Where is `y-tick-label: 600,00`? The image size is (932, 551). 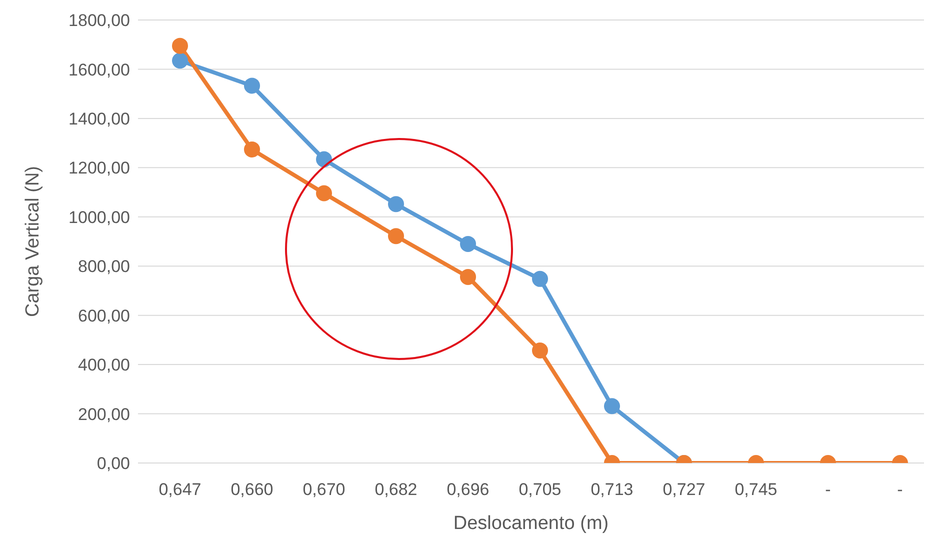 y-tick-label: 600,00 is located at coordinates (104, 316).